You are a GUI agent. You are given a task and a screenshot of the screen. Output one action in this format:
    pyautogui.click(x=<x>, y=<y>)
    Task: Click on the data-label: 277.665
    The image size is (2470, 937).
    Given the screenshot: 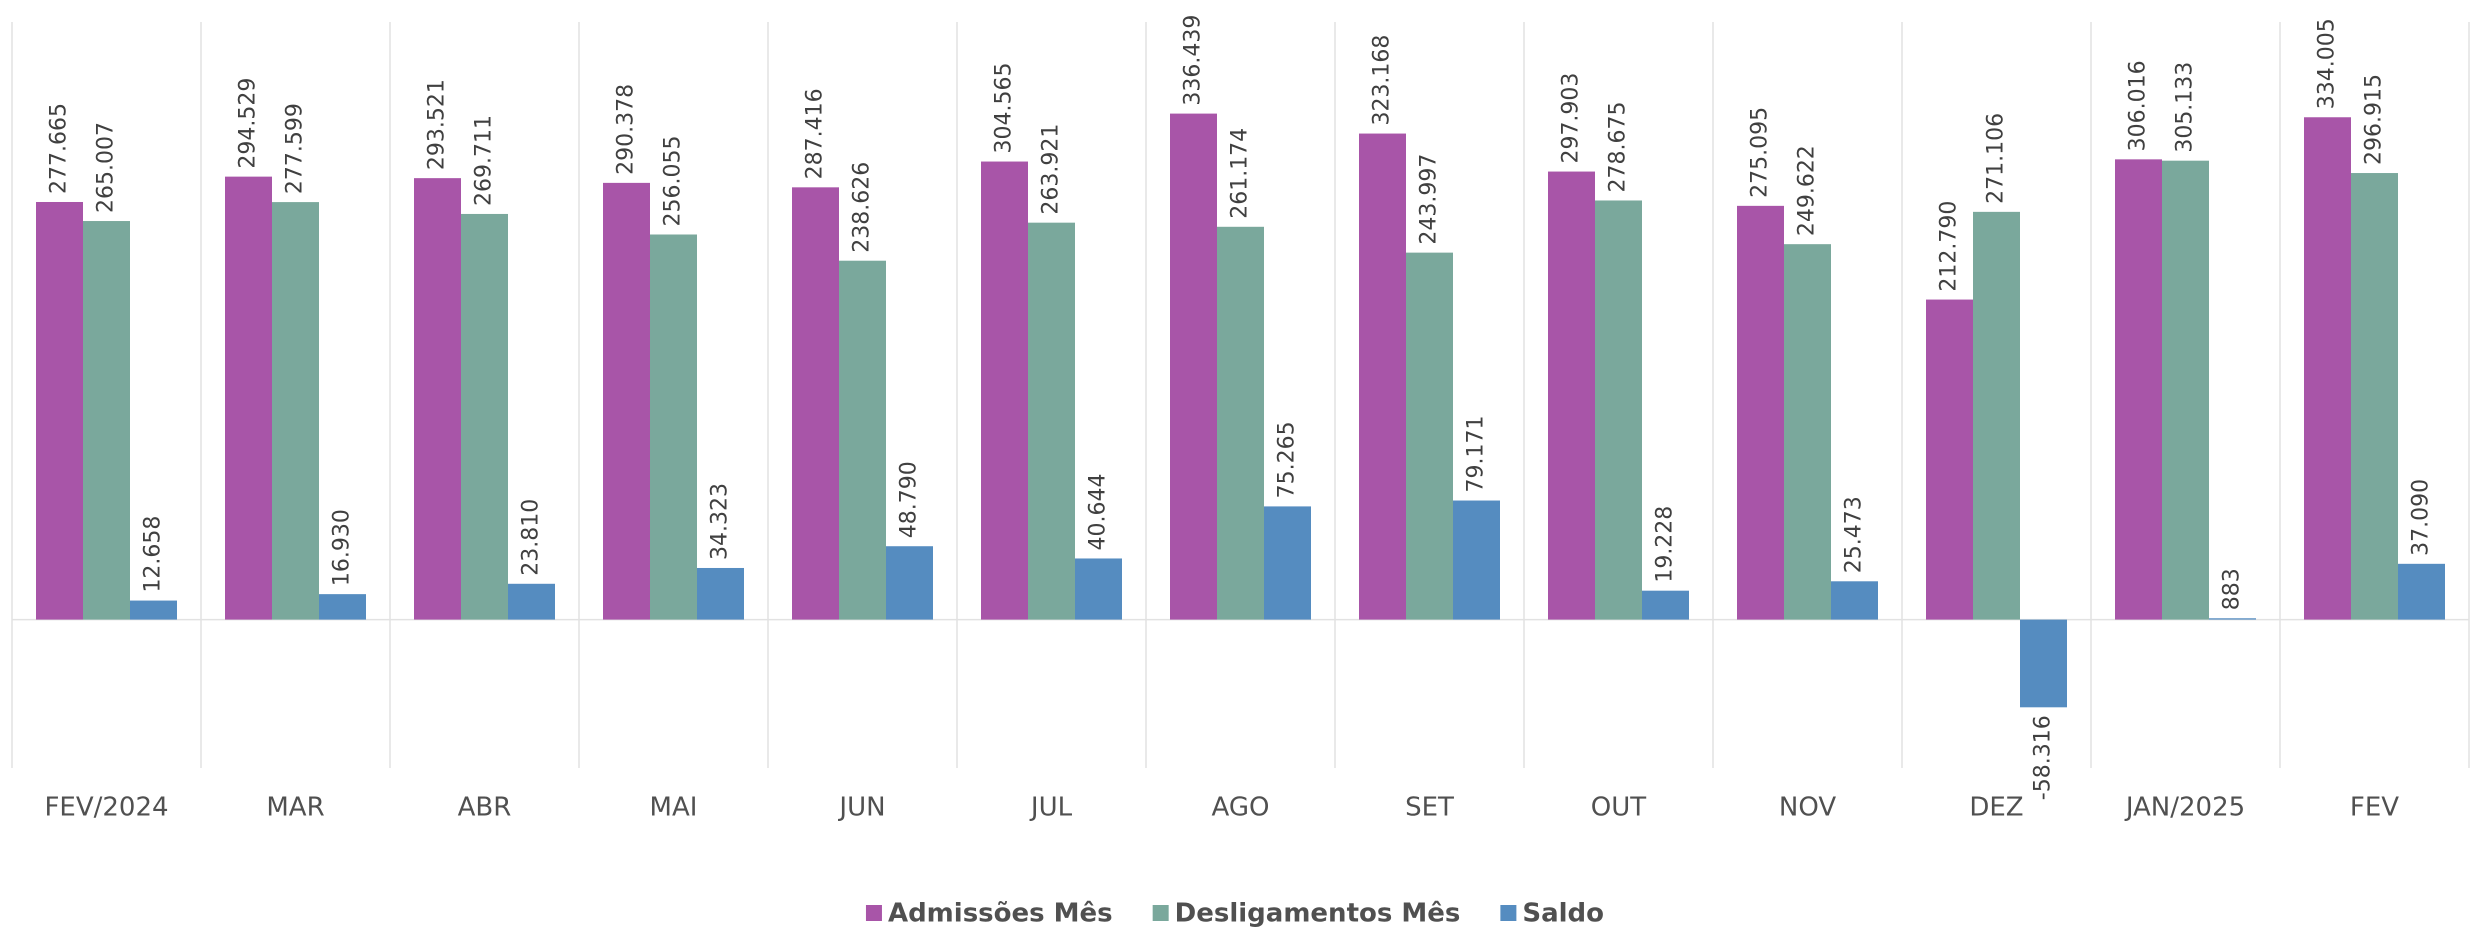 What is the action you would take?
    pyautogui.click(x=59, y=148)
    